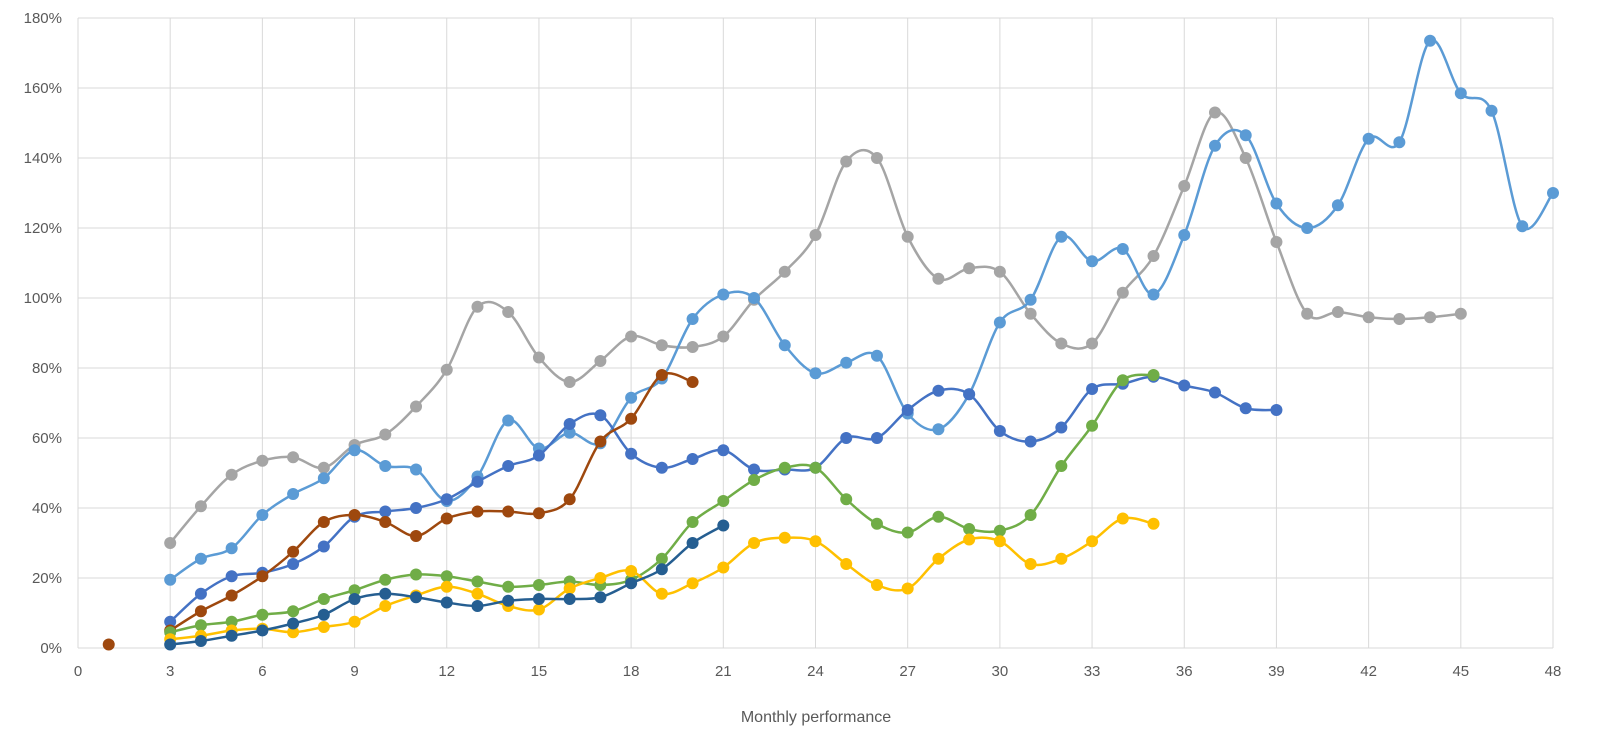 The image size is (1602, 741). What do you see at coordinates (1092, 671) in the screenshot?
I see `x-tick-label: 33` at bounding box center [1092, 671].